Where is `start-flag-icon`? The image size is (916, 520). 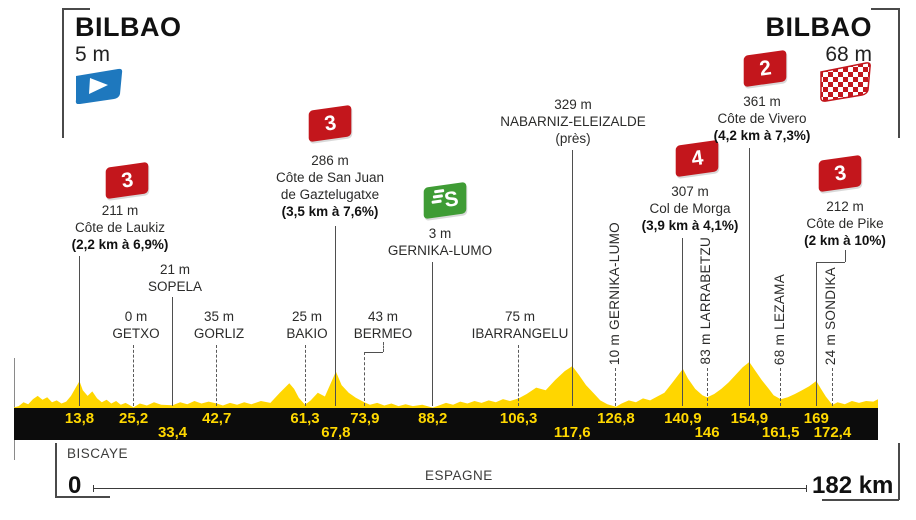 start-flag-icon is located at coordinates (99, 86).